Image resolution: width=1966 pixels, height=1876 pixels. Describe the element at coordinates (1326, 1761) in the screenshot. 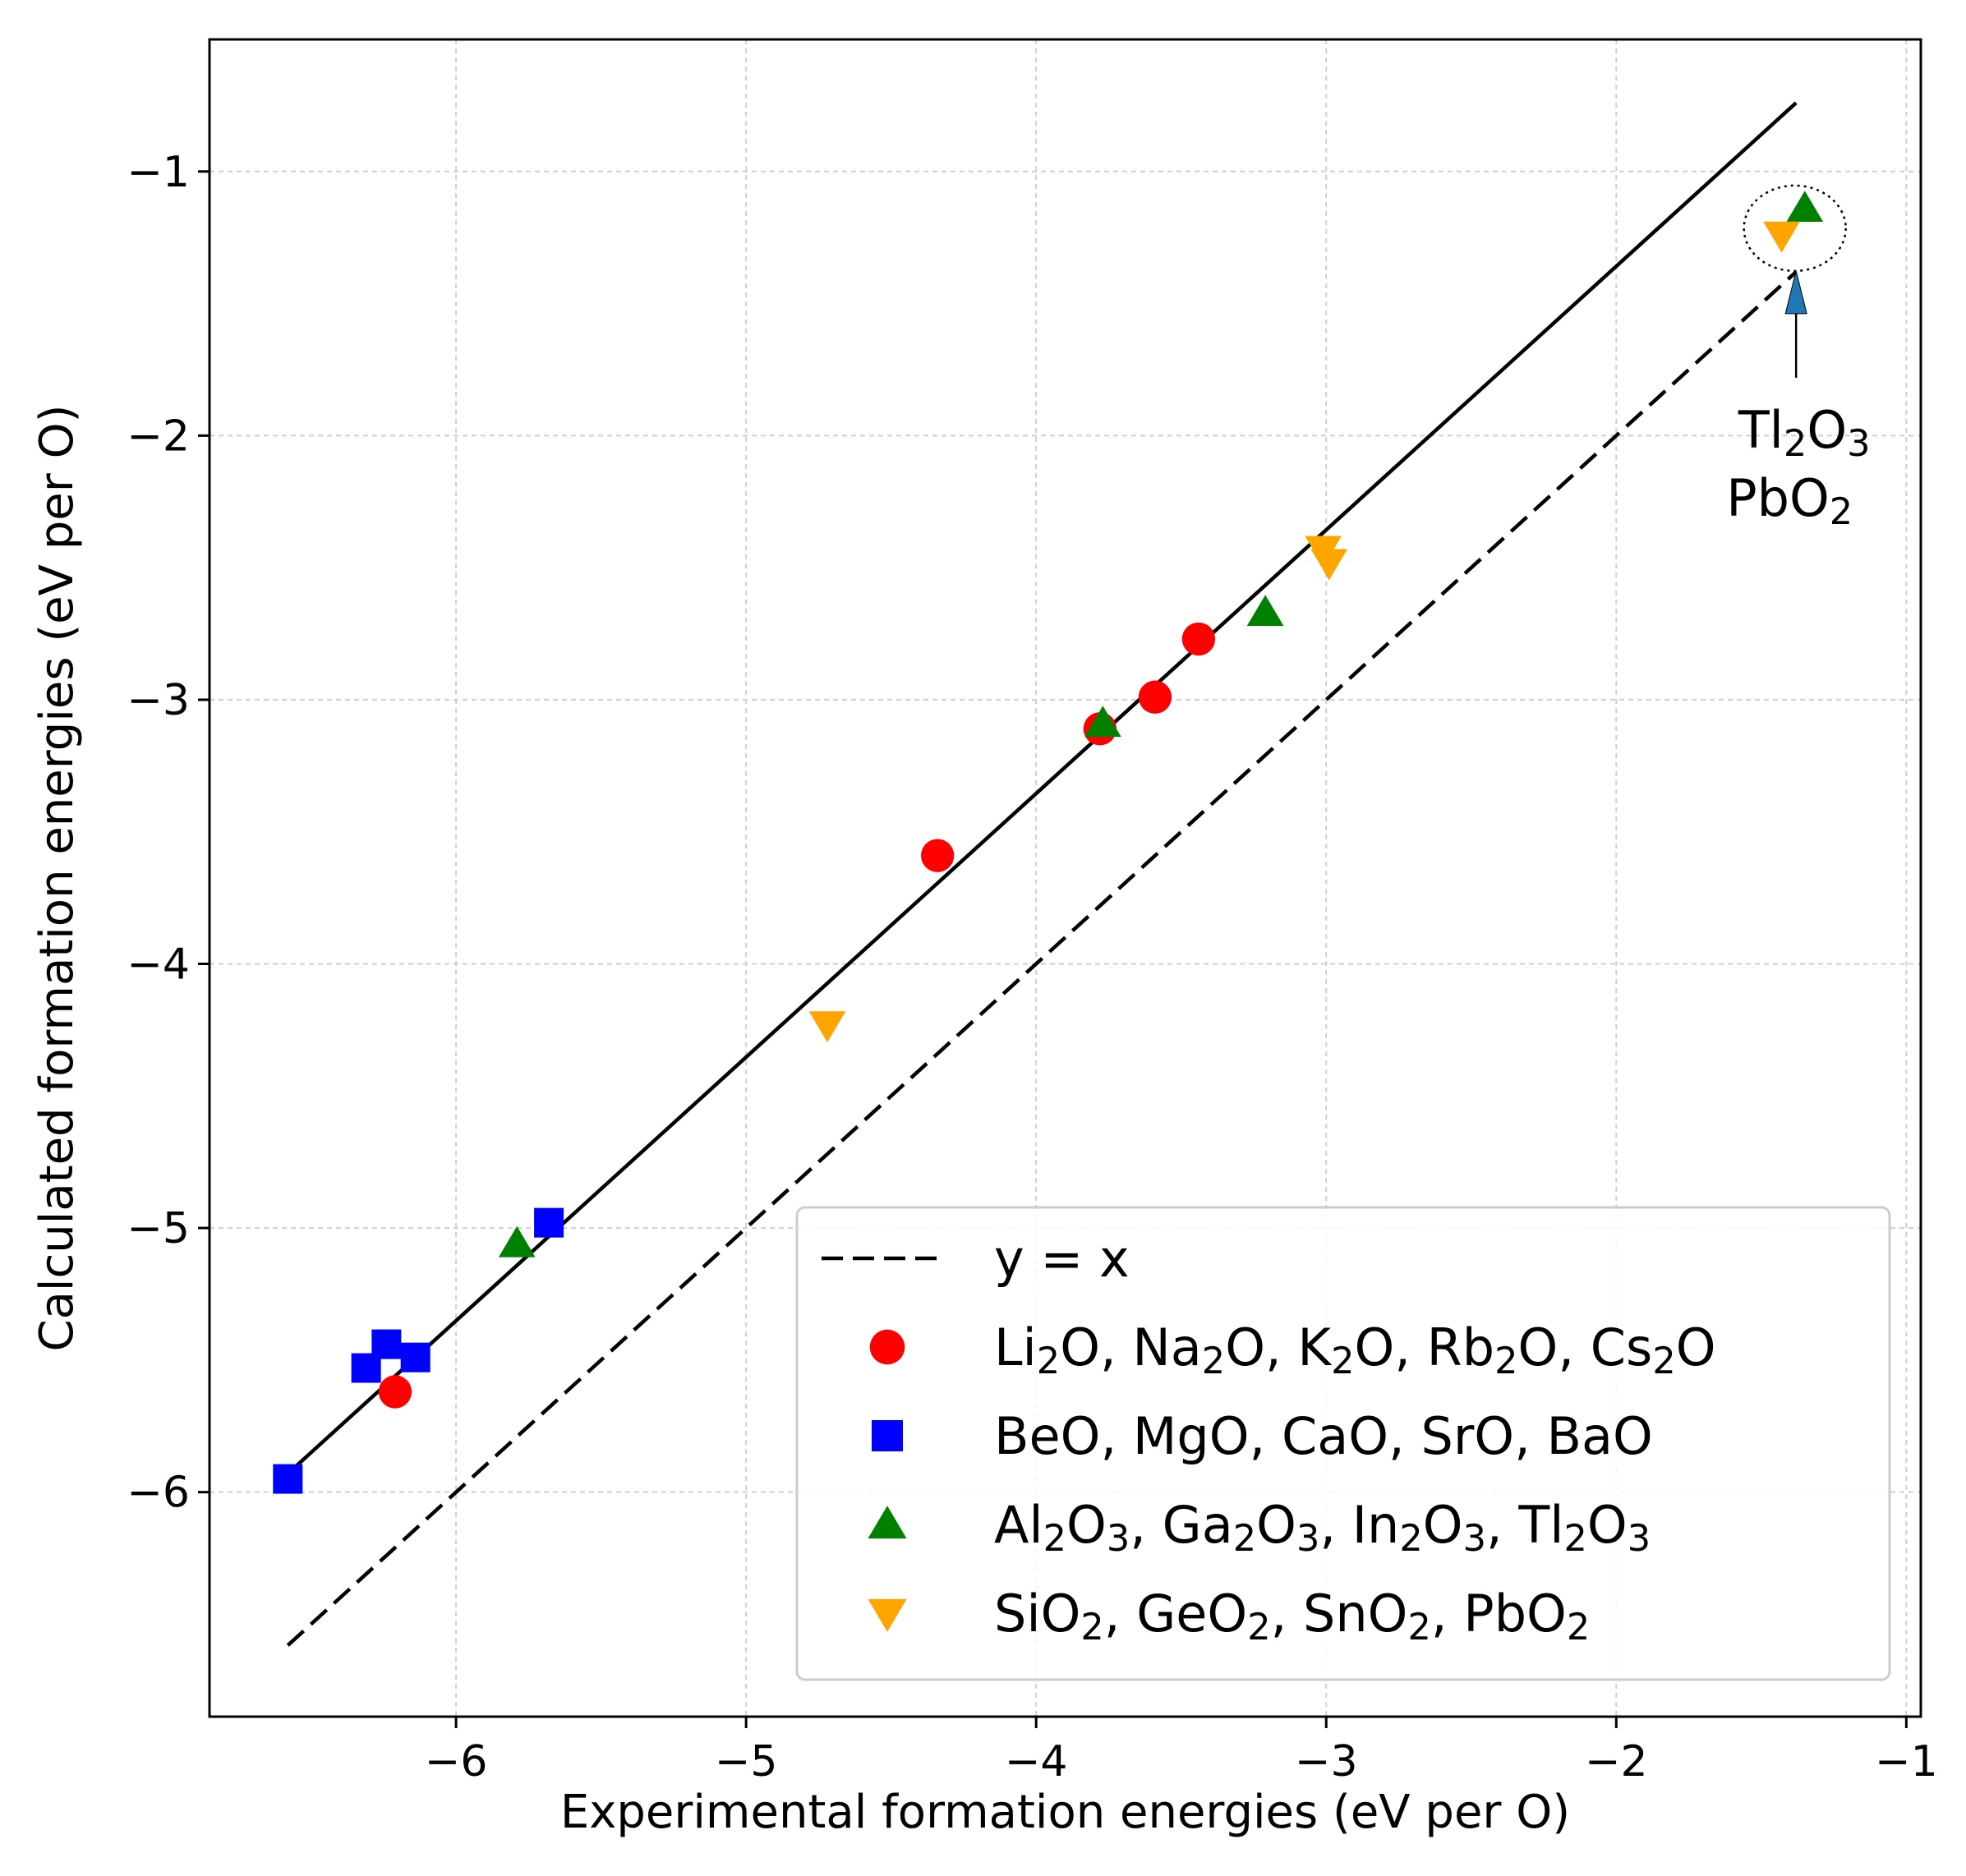

I see `x-tick-label: −3` at that location.